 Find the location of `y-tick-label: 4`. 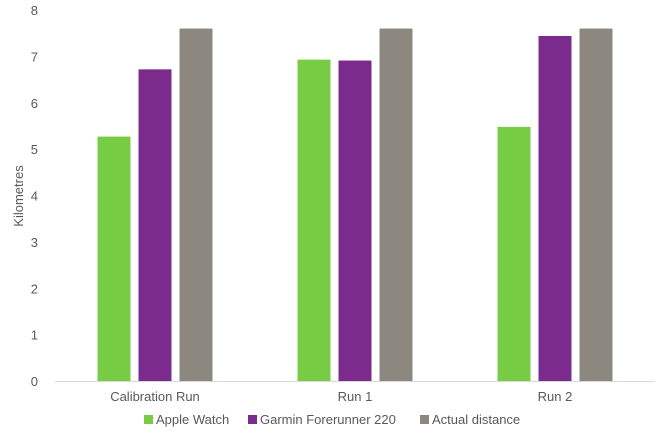

y-tick-label: 4 is located at coordinates (34, 196).